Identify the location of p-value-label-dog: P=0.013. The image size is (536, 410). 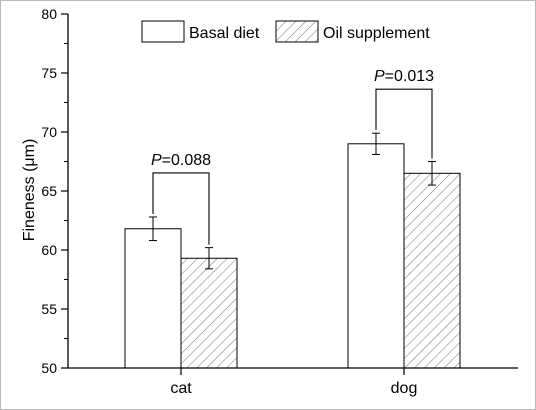
(404, 76).